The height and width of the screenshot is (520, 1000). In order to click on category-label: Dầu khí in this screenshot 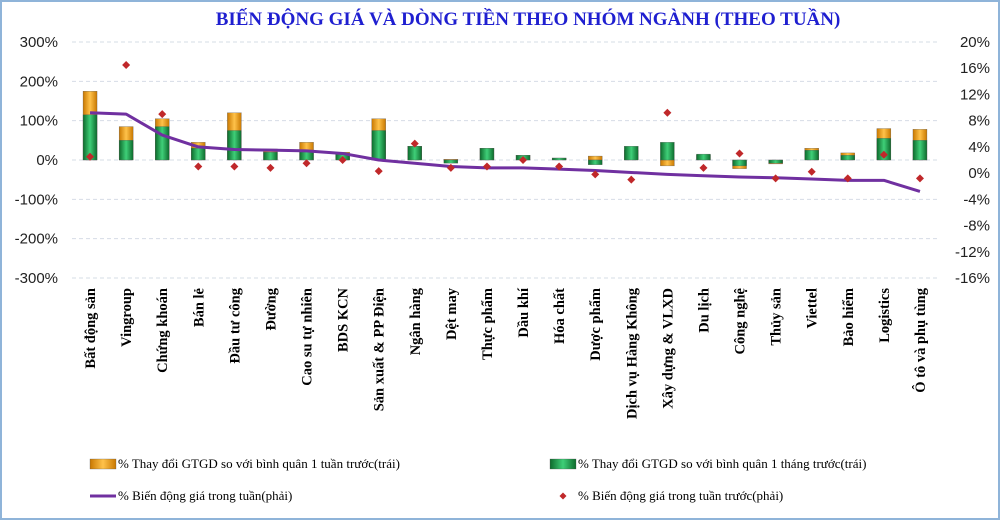, I will do `click(524, 312)`.